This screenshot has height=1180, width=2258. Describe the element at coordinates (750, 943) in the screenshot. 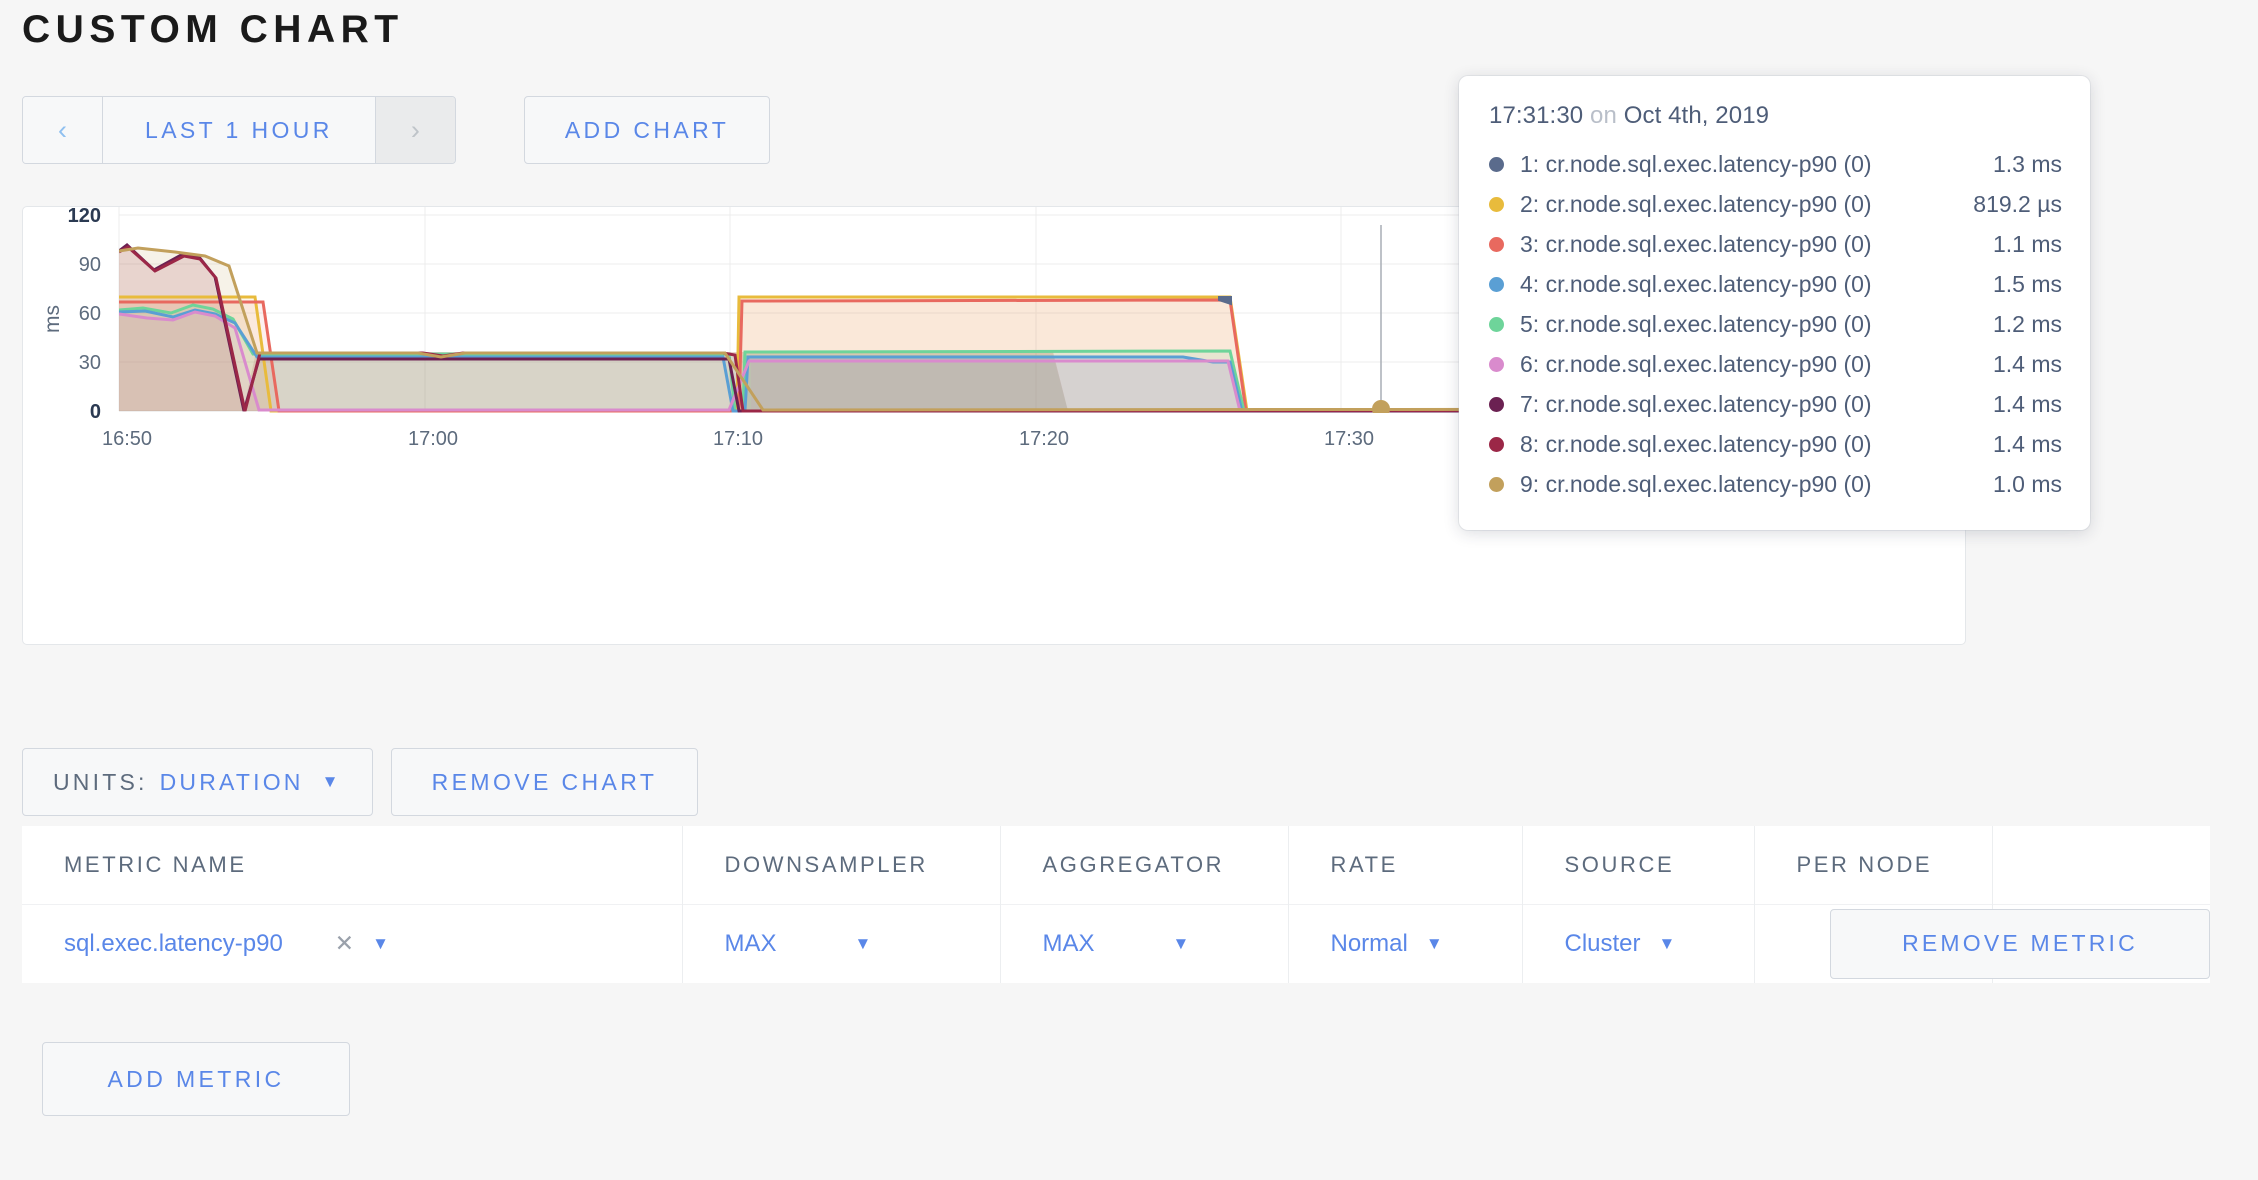

I see `downsampler-value: MAX` at that location.